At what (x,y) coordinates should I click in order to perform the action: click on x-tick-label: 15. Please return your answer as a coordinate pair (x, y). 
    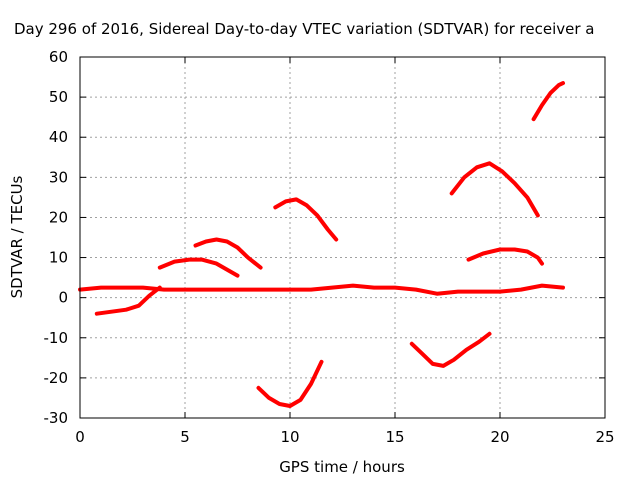
    Looking at the image, I should click on (394, 437).